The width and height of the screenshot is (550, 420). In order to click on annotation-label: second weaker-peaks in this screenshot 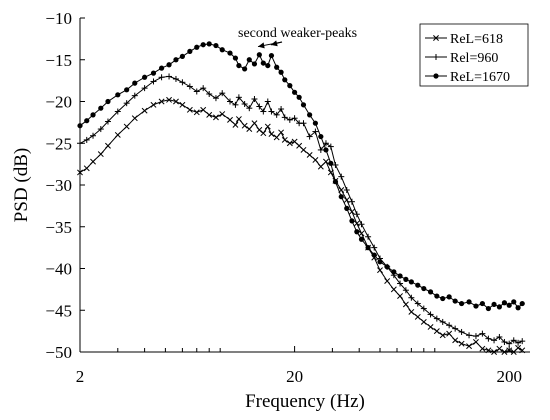, I will do `click(297, 33)`.